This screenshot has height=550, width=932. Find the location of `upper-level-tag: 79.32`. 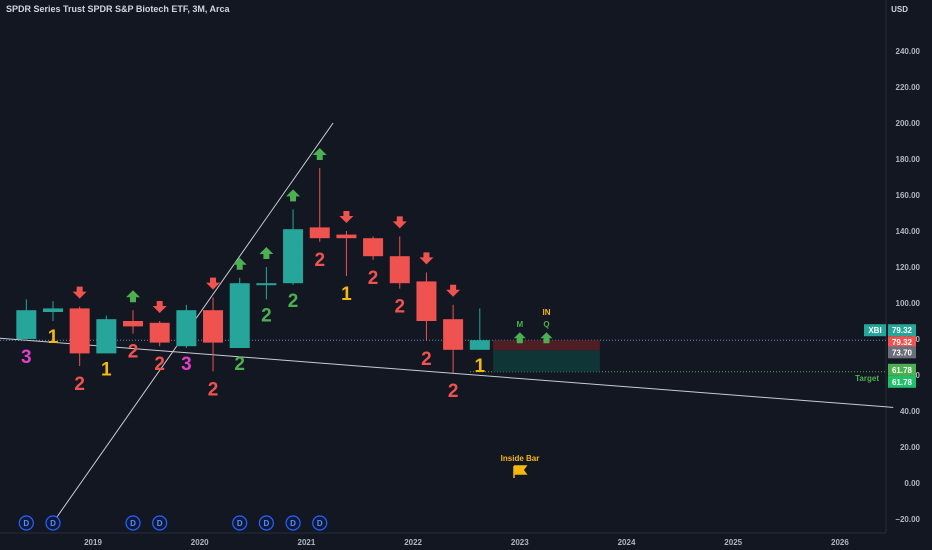

upper-level-tag: 79.32 is located at coordinates (902, 342).